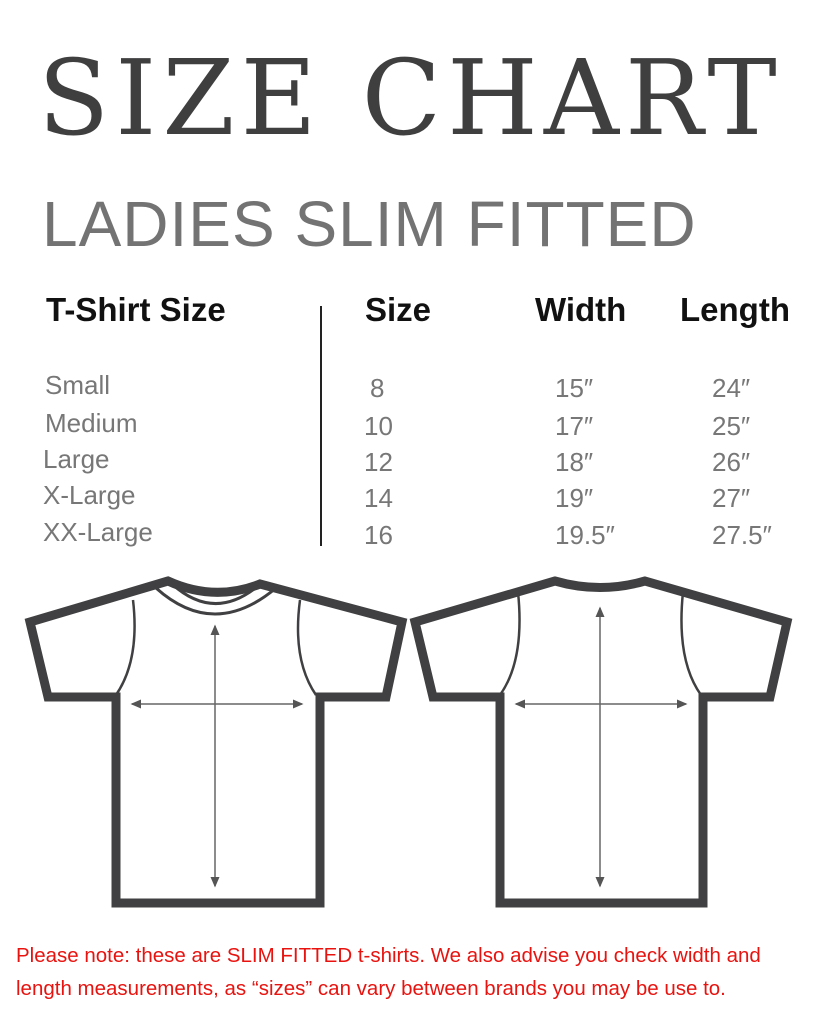  What do you see at coordinates (377, 388) in the screenshot?
I see `cell-size: 8` at bounding box center [377, 388].